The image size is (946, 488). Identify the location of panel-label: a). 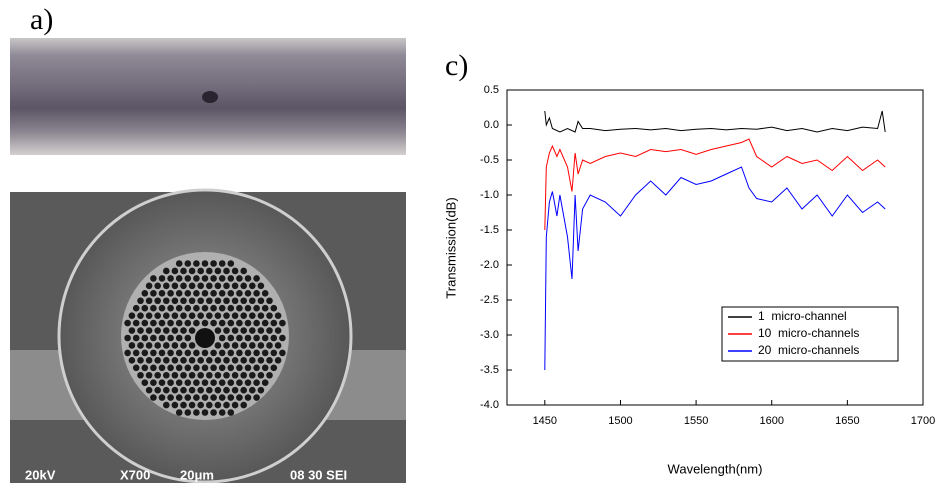
(41, 19).